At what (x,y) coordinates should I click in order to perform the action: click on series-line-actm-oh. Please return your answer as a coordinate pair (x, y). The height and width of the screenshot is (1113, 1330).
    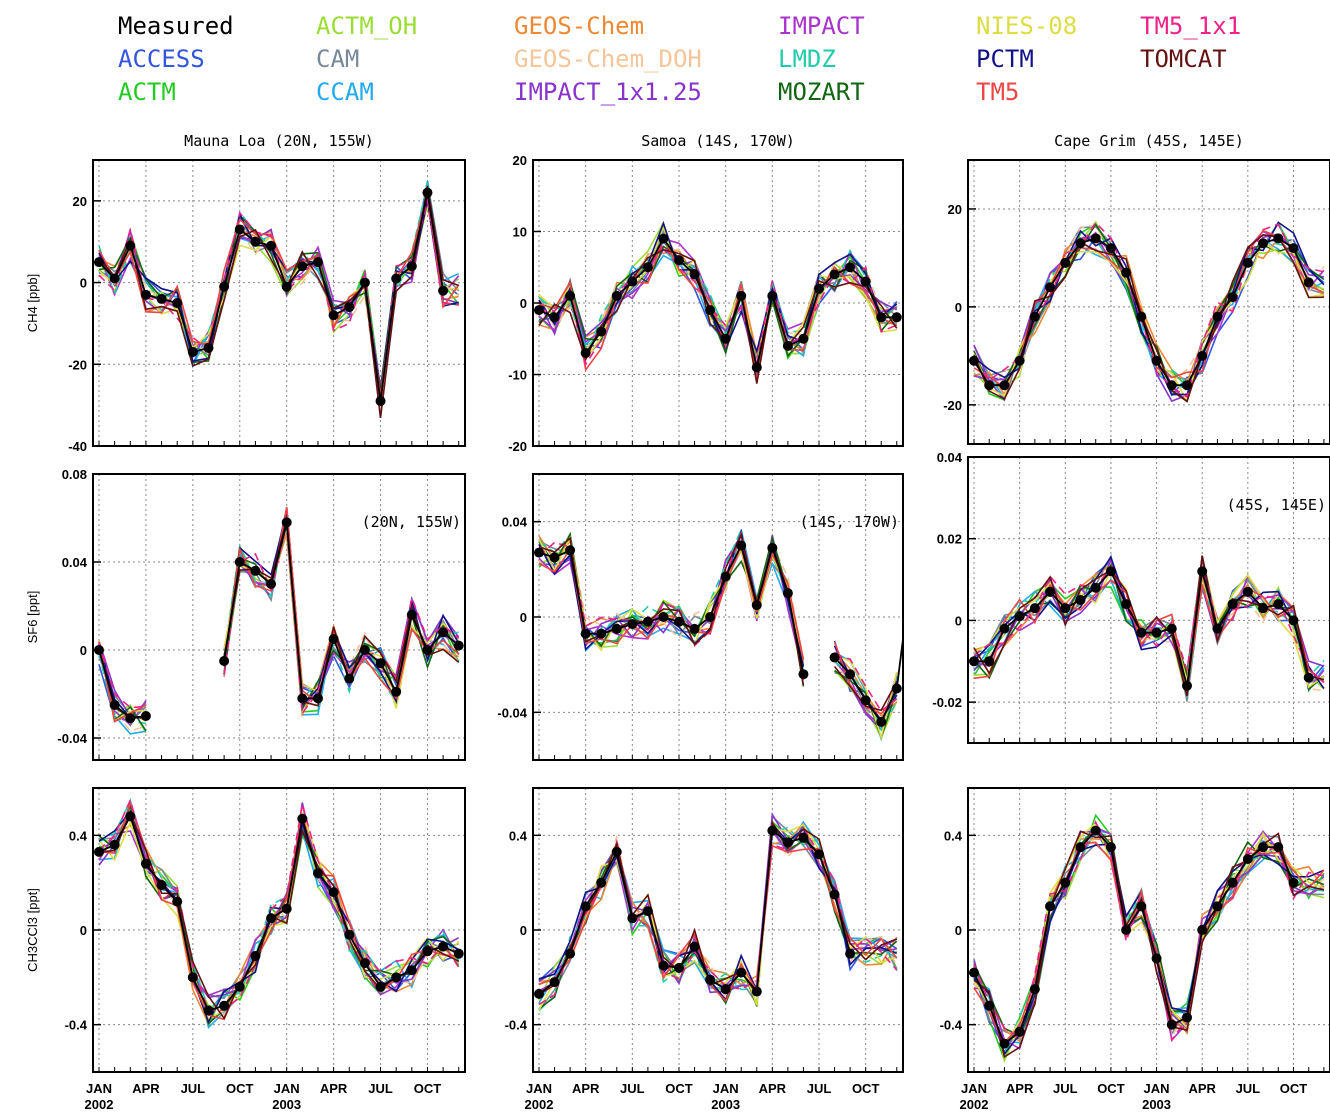
    Looking at the image, I should click on (718, 300).